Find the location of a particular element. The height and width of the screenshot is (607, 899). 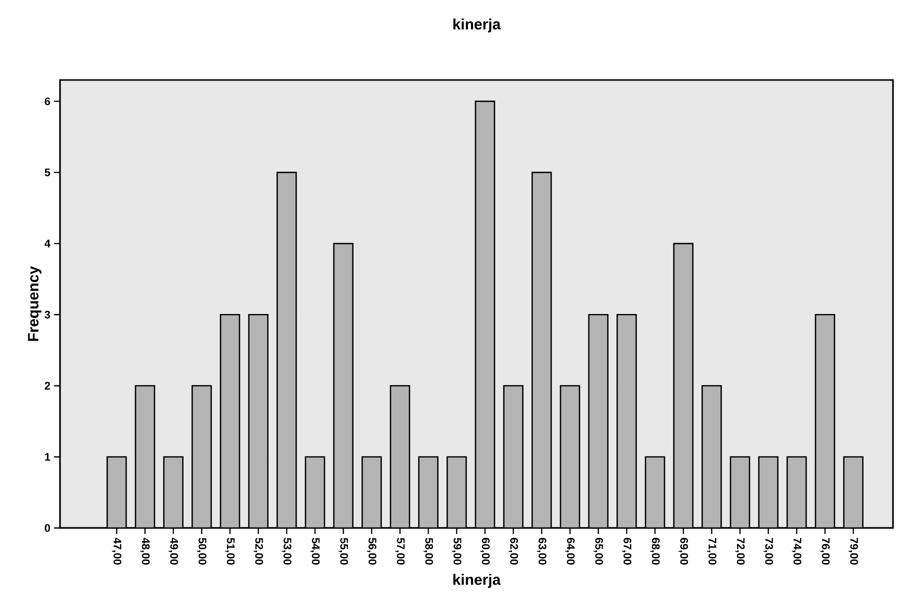

y-tick-label: 0 is located at coordinates (47, 528).